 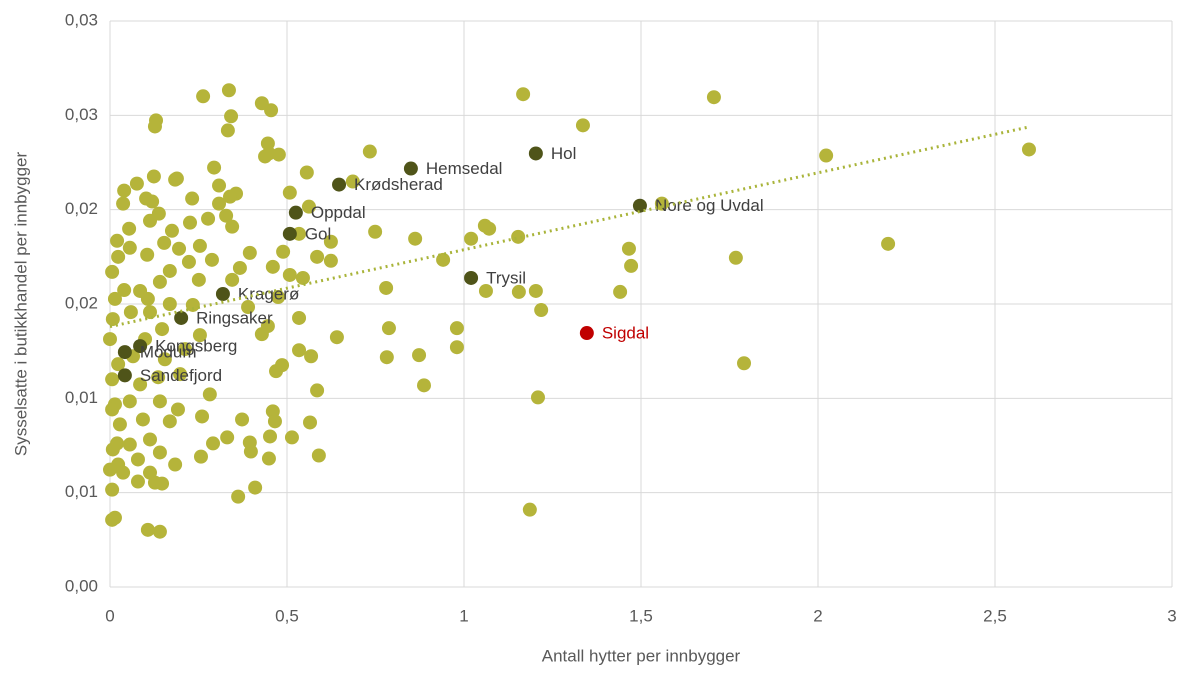 What do you see at coordinates (506, 277) in the screenshot?
I see `point-label: Trysil` at bounding box center [506, 277].